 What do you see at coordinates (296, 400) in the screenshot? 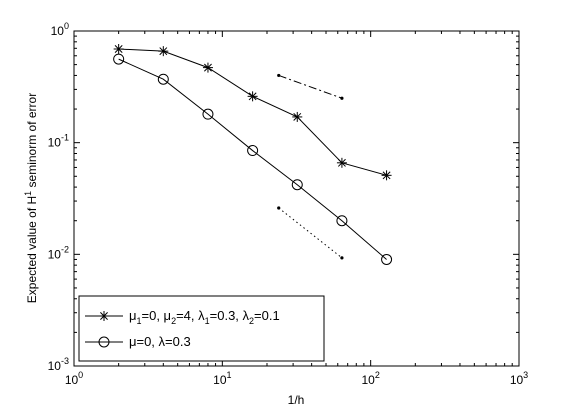
I see `x-axis-label: 1/h` at bounding box center [296, 400].